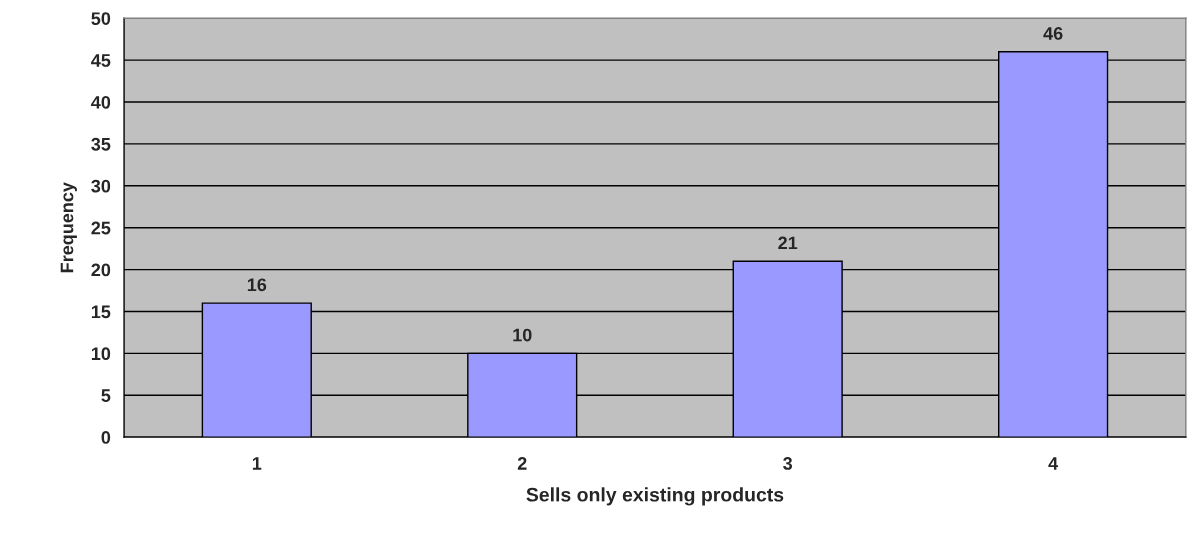  What do you see at coordinates (101, 270) in the screenshot?
I see `y-tick-label: 20` at bounding box center [101, 270].